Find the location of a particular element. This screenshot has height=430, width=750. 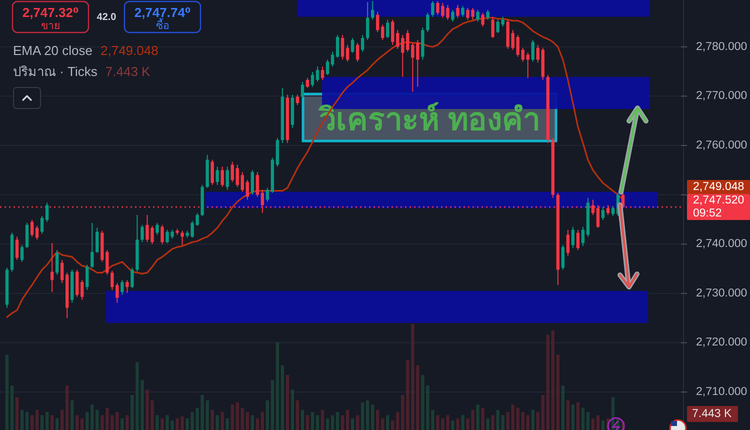

legend: ปริมาณ · Ticks 7.443 K is located at coordinates (81, 71).